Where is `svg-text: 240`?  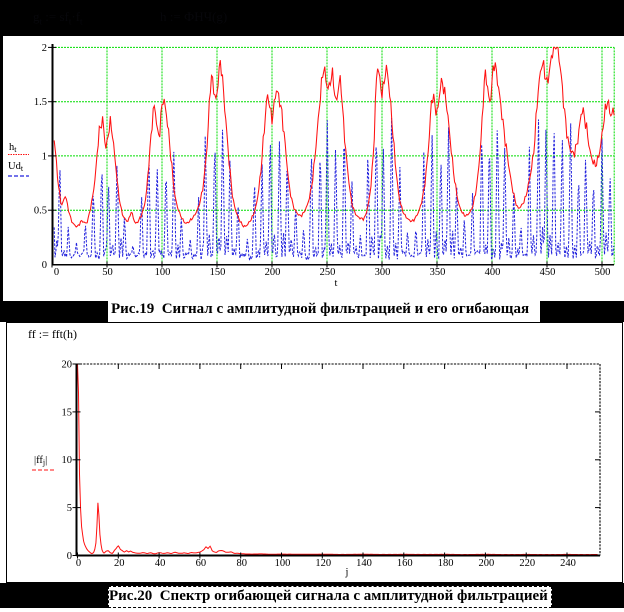 svg-text: 240 is located at coordinates (568, 563).